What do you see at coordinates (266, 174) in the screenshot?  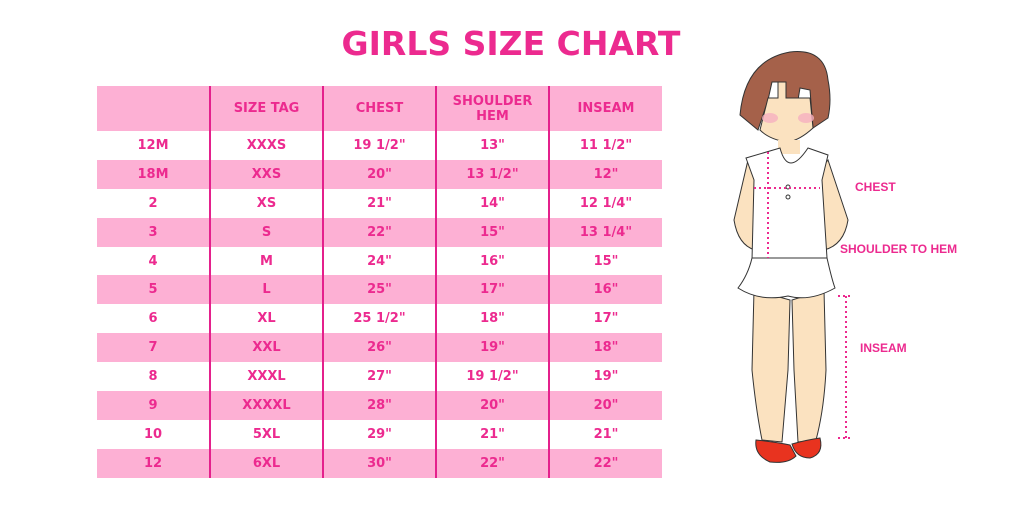 I see `table-cell: XXS` at bounding box center [266, 174].